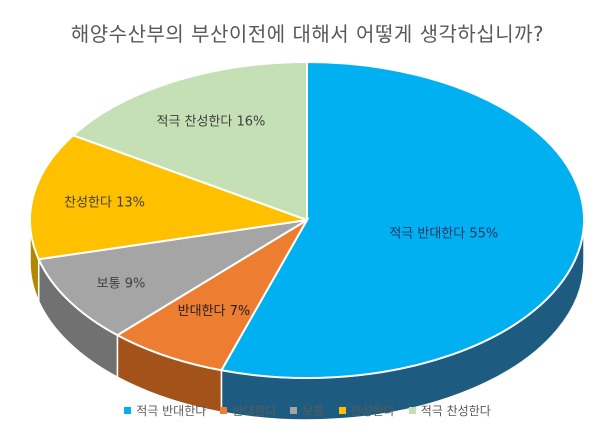 The height and width of the screenshot is (437, 615). What do you see at coordinates (455, 411) in the screenshot?
I see `legend-label: 적극 찬성한다` at bounding box center [455, 411].